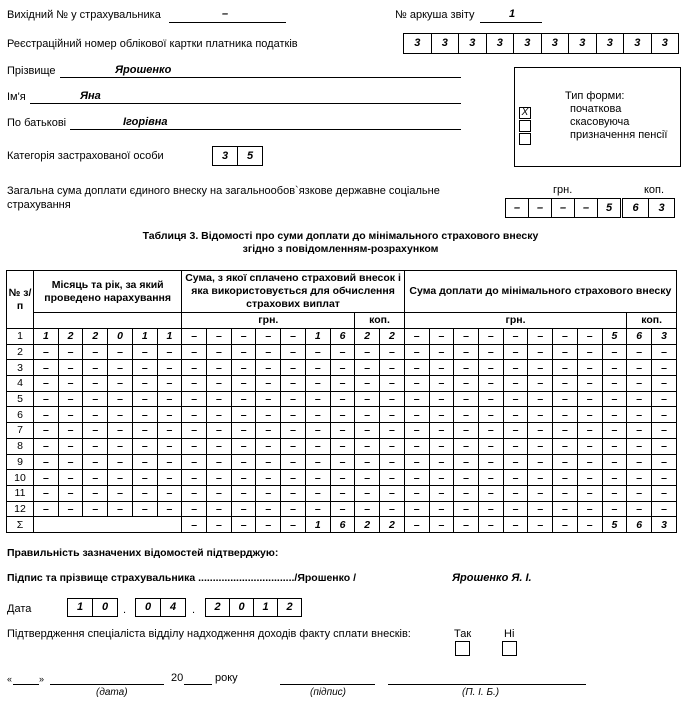 The height and width of the screenshot is (704, 681). Describe the element at coordinates (392, 524) in the screenshot. I see `sum-cell: 2` at that location.